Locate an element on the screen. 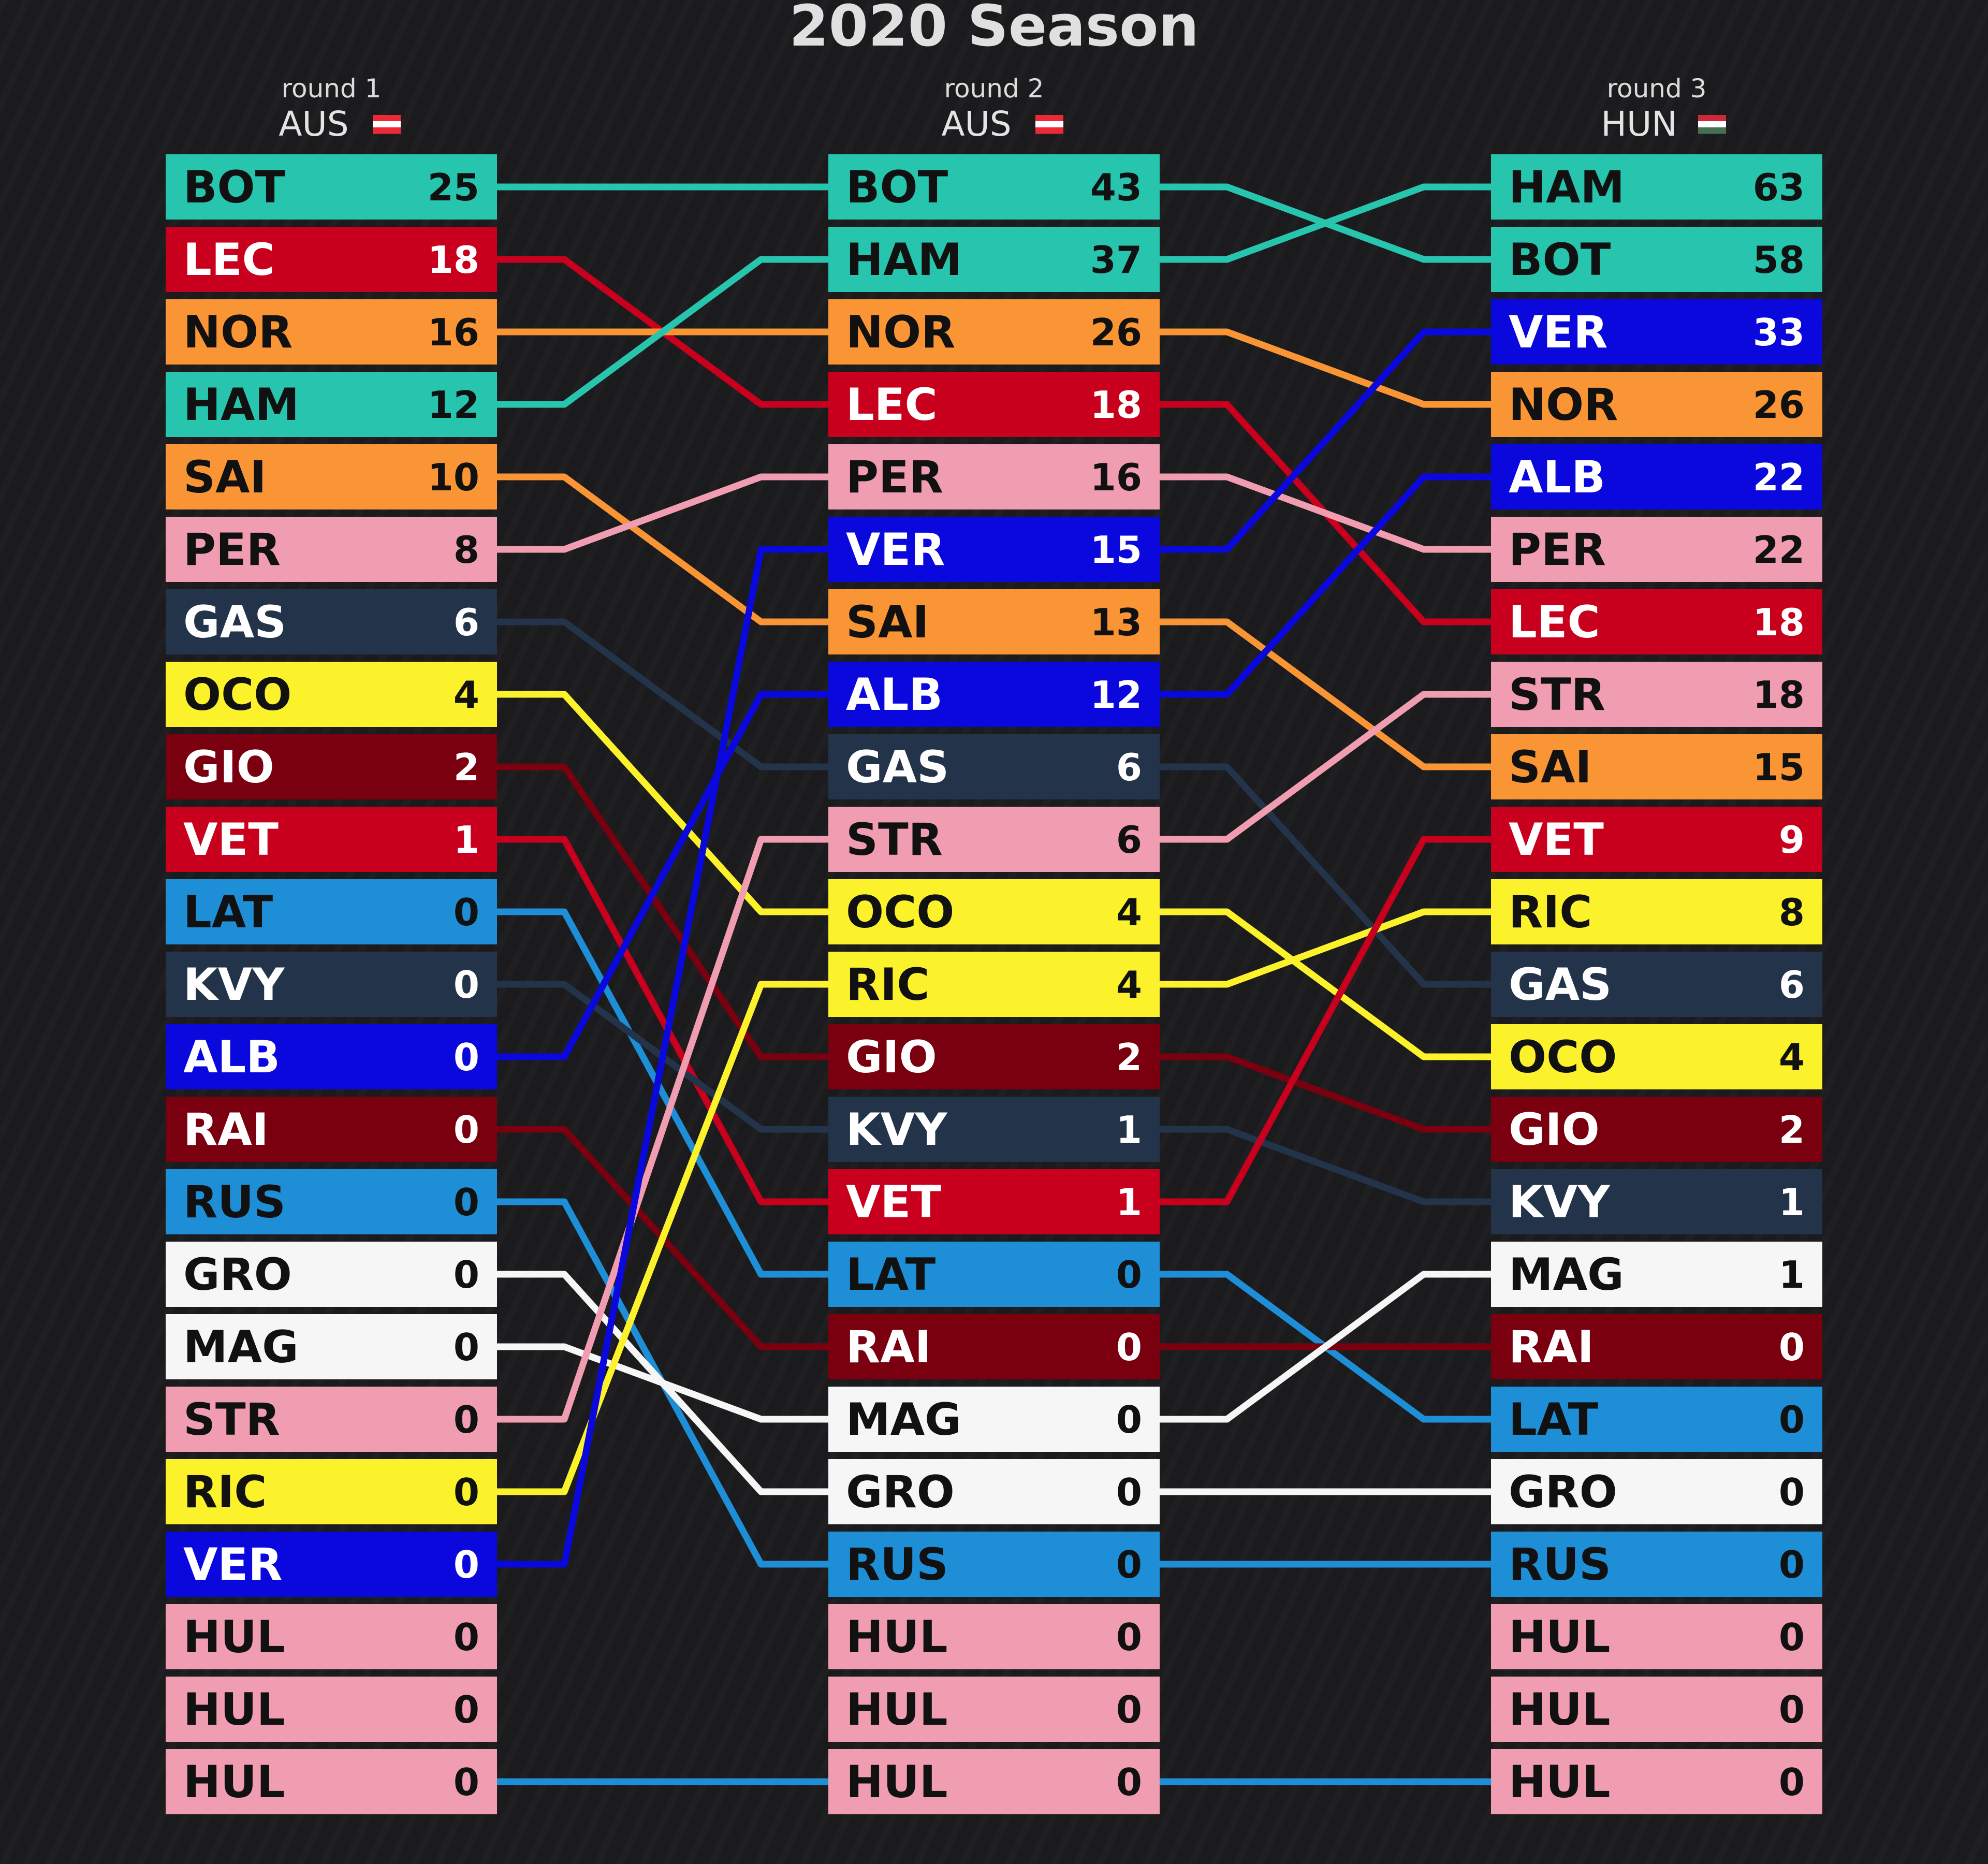  driver-code: BOT is located at coordinates (897, 187).